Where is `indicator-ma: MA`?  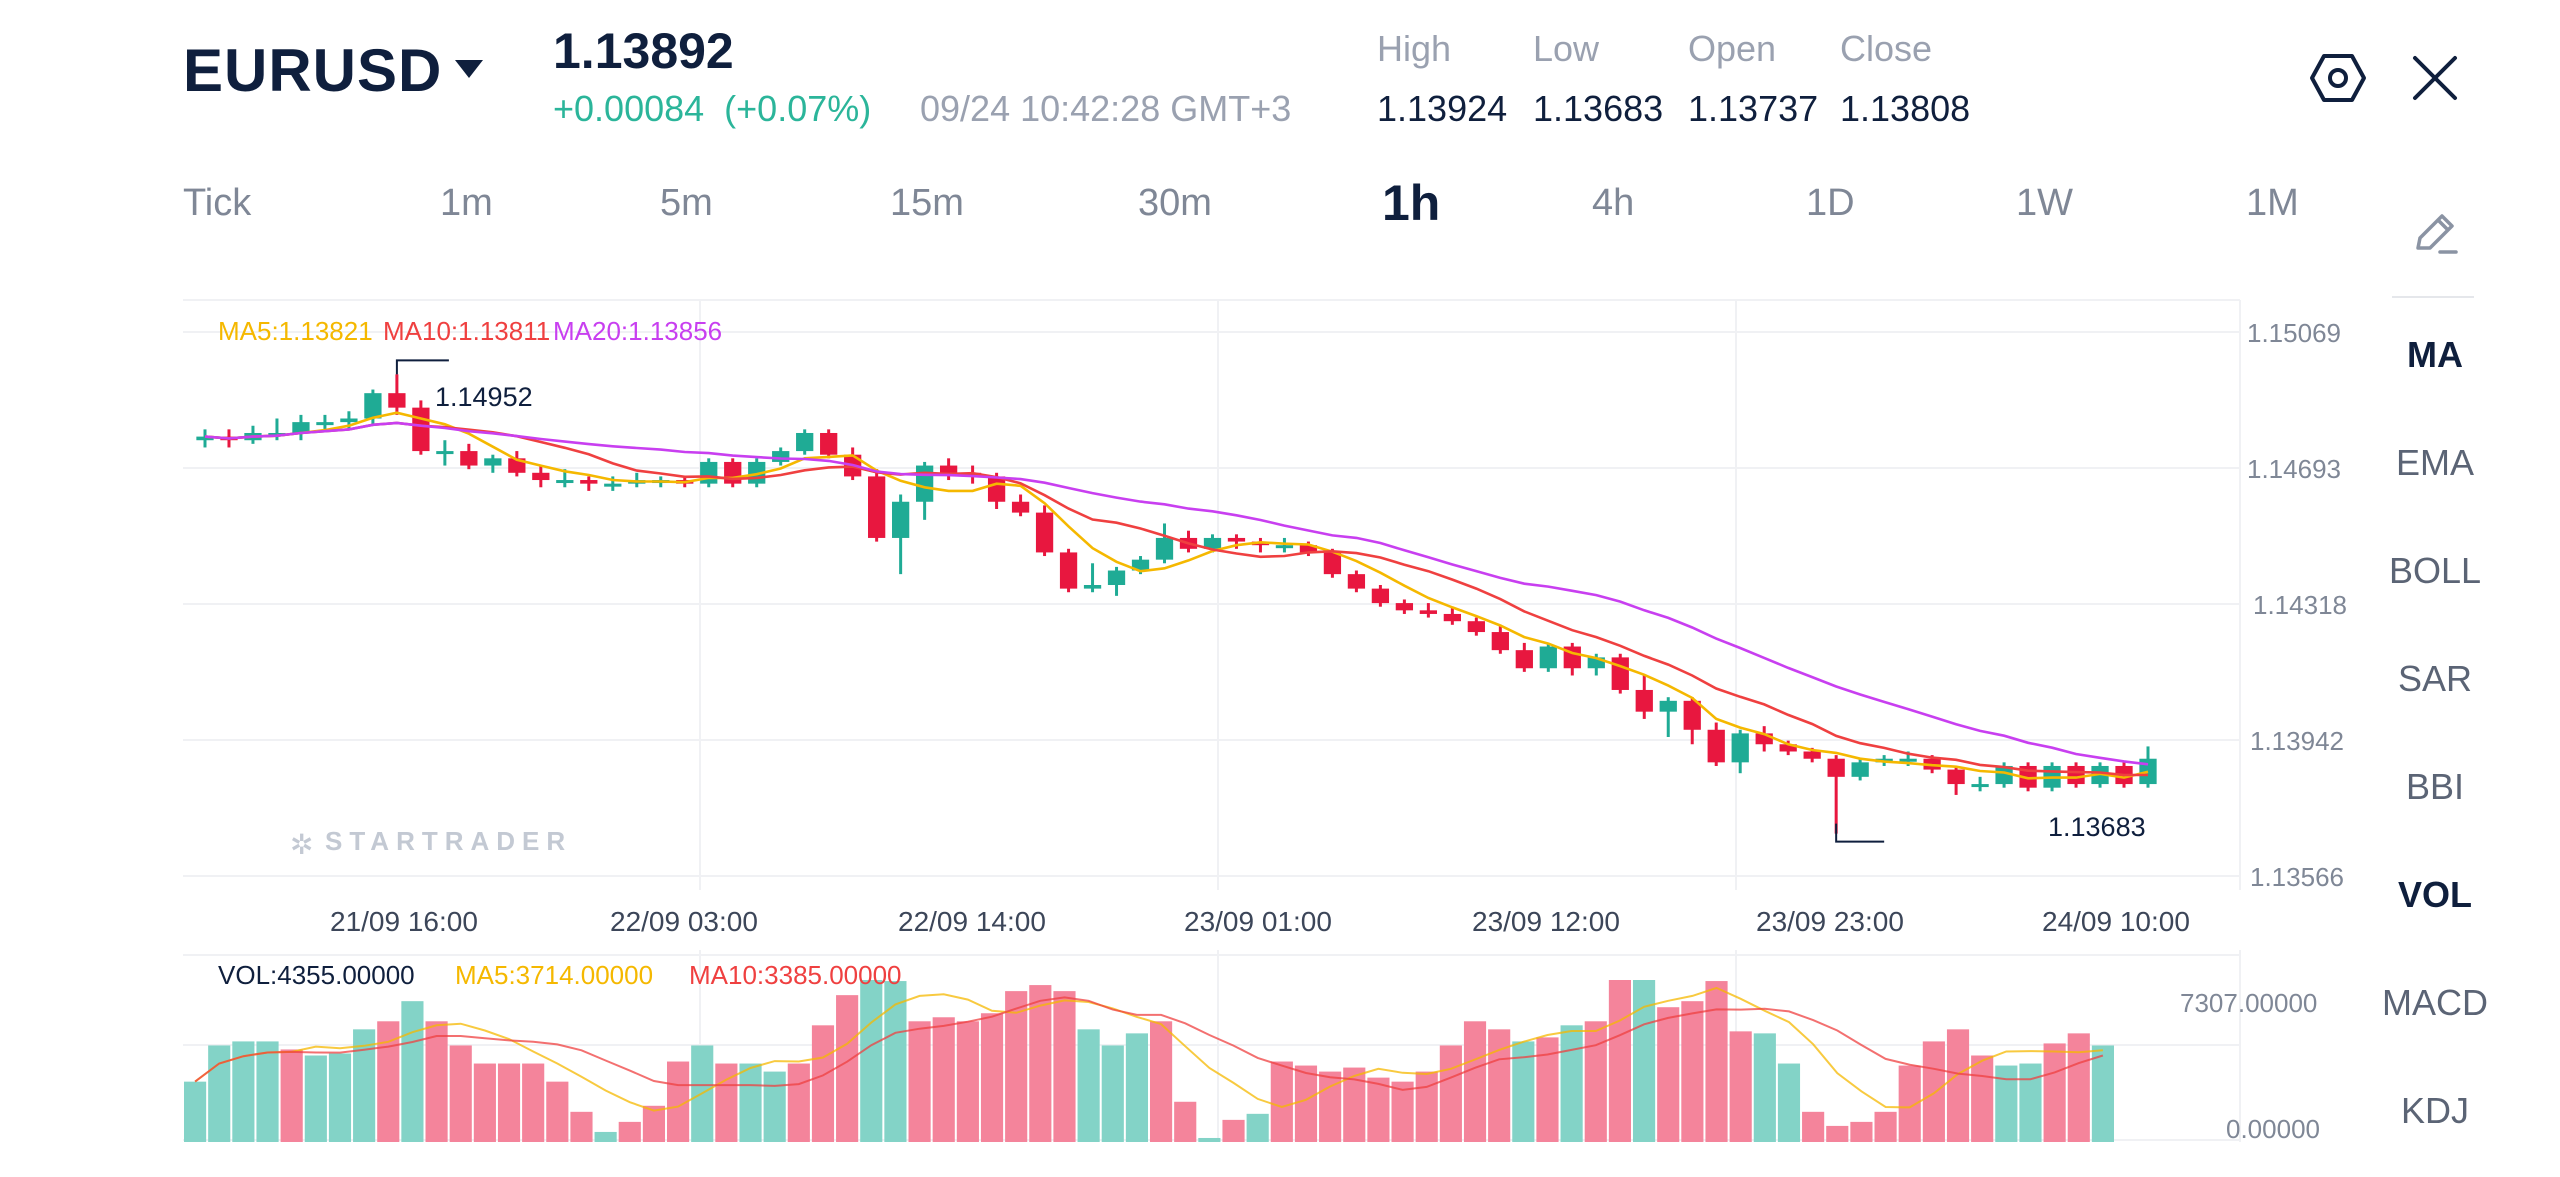
indicator-ma: MA is located at coordinates (2435, 354).